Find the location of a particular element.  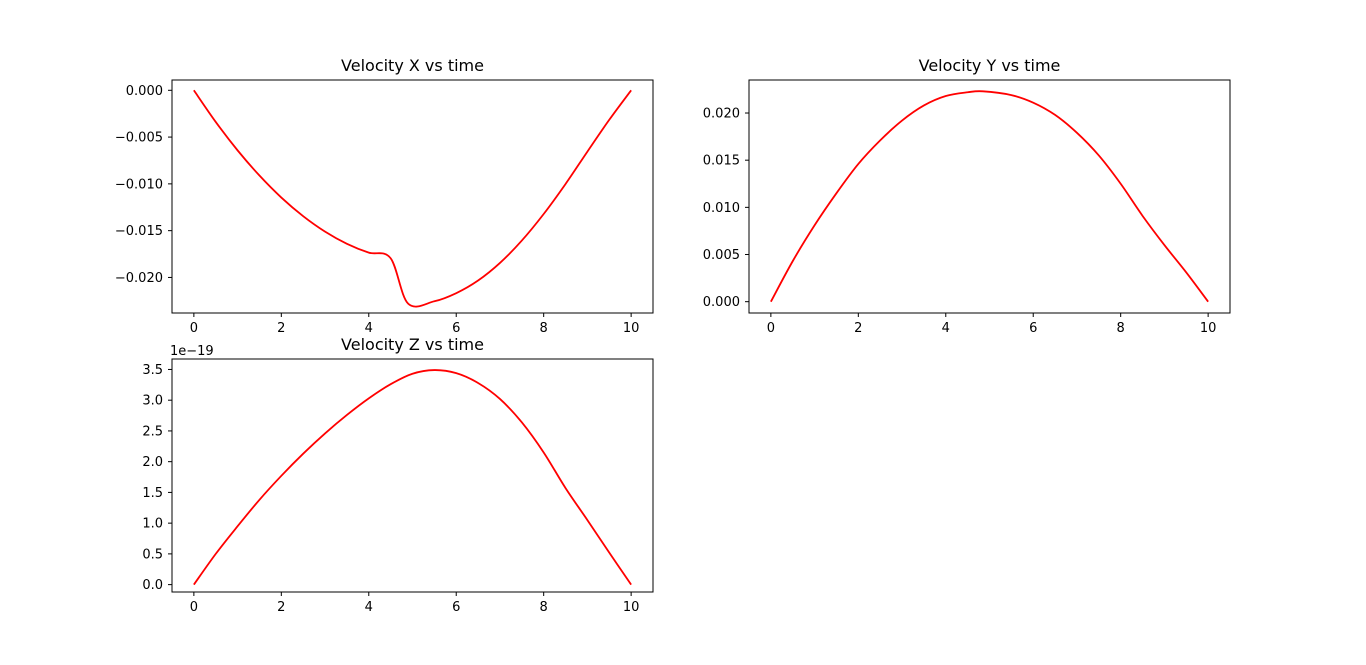

subplot-title-velocity-y: Velocity Y vs time is located at coordinates (990, 65).